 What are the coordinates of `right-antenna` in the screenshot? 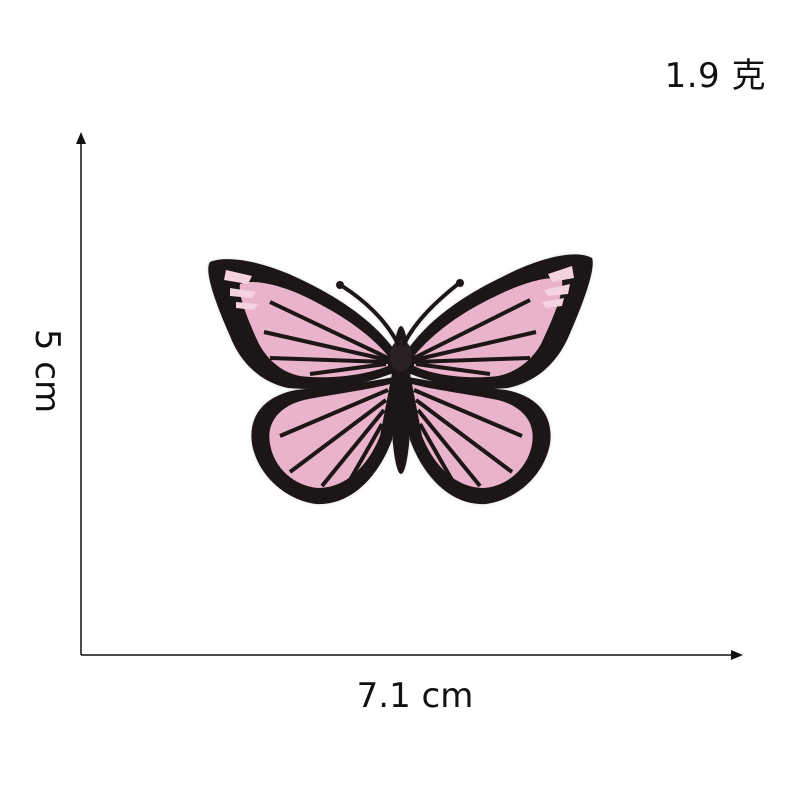 It's located at (431, 314).